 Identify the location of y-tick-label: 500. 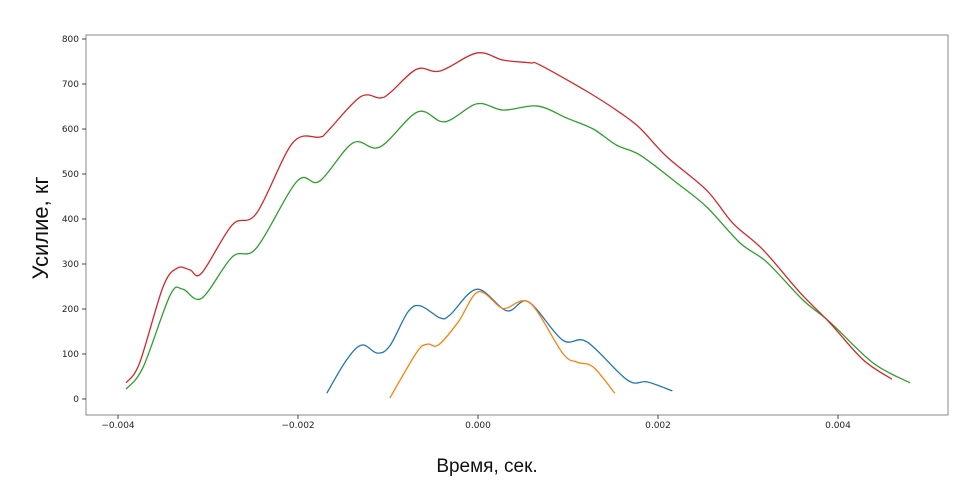
(70, 175).